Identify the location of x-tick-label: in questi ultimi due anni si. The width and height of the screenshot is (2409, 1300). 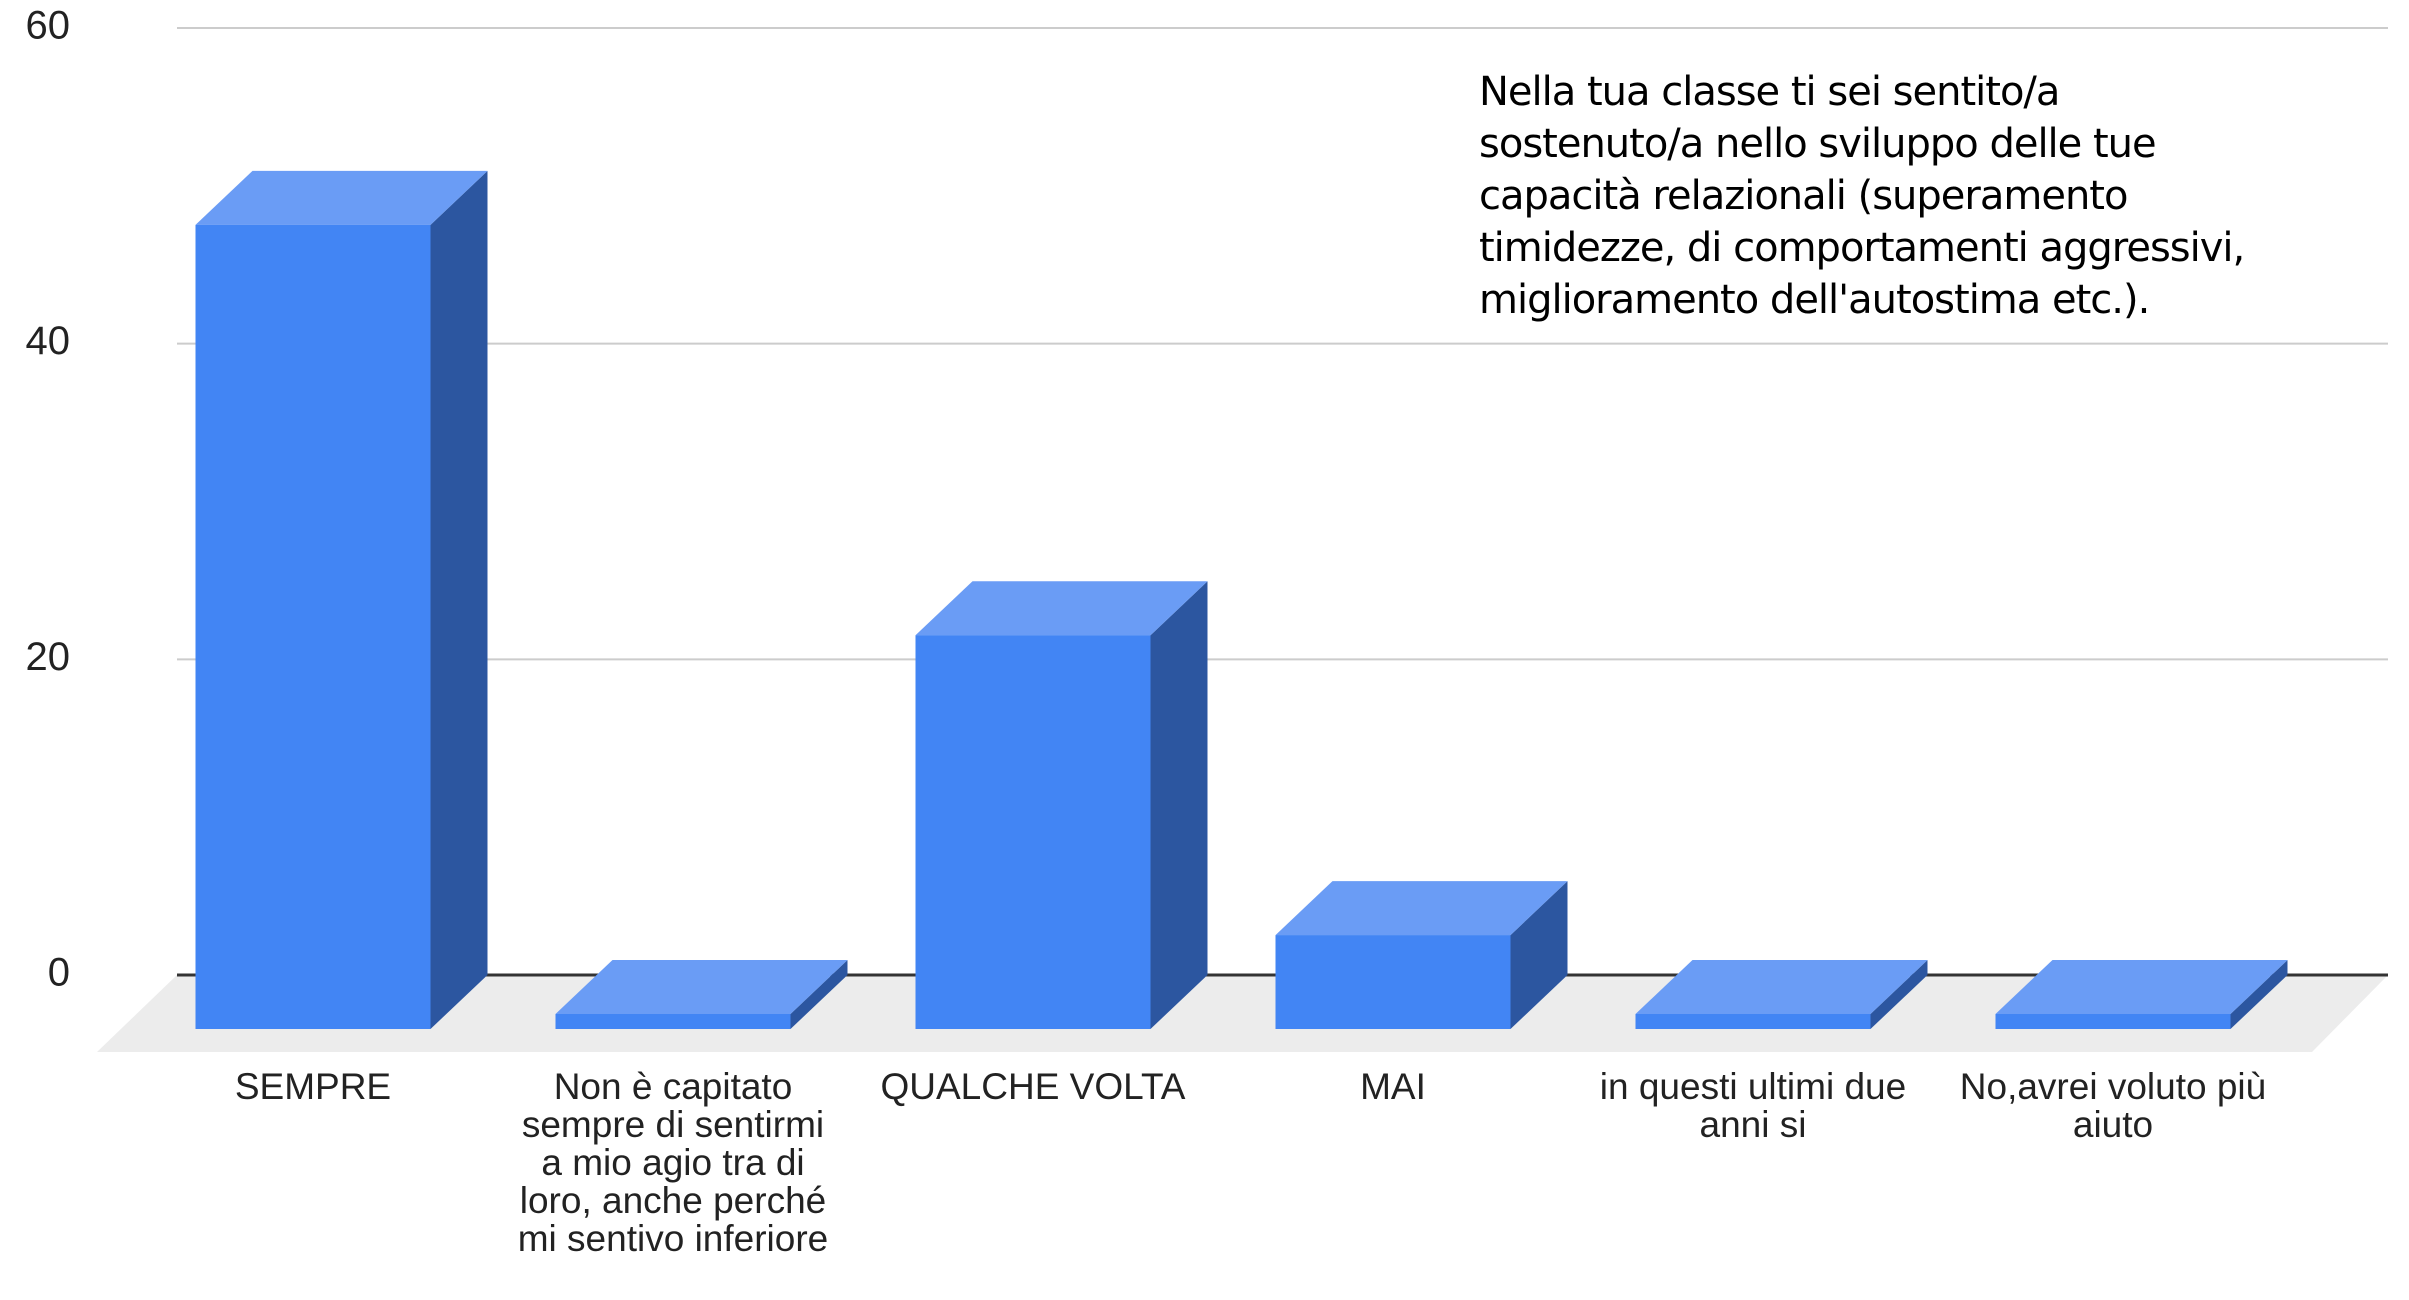
(1753, 1105).